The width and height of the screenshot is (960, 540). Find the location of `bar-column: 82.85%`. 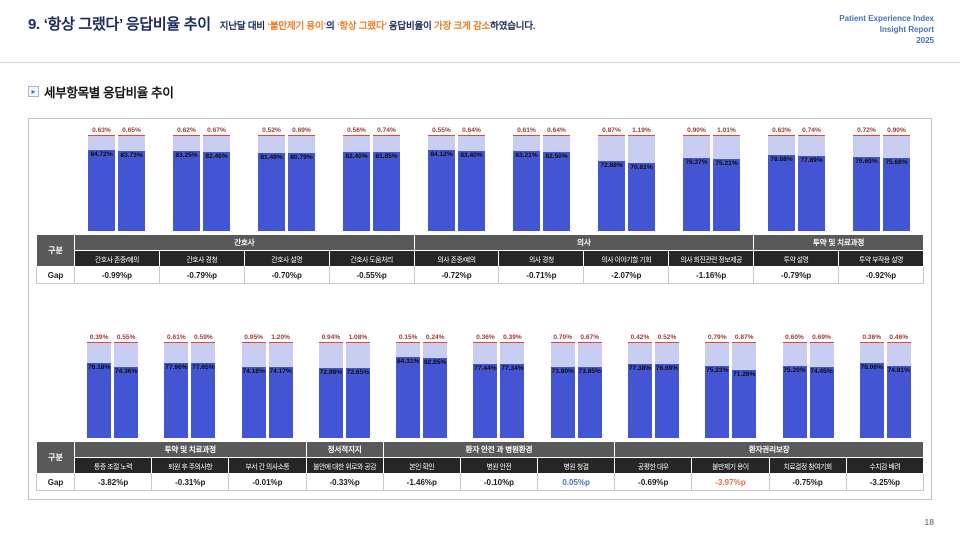

bar-column: 82.85% is located at coordinates (435, 390).